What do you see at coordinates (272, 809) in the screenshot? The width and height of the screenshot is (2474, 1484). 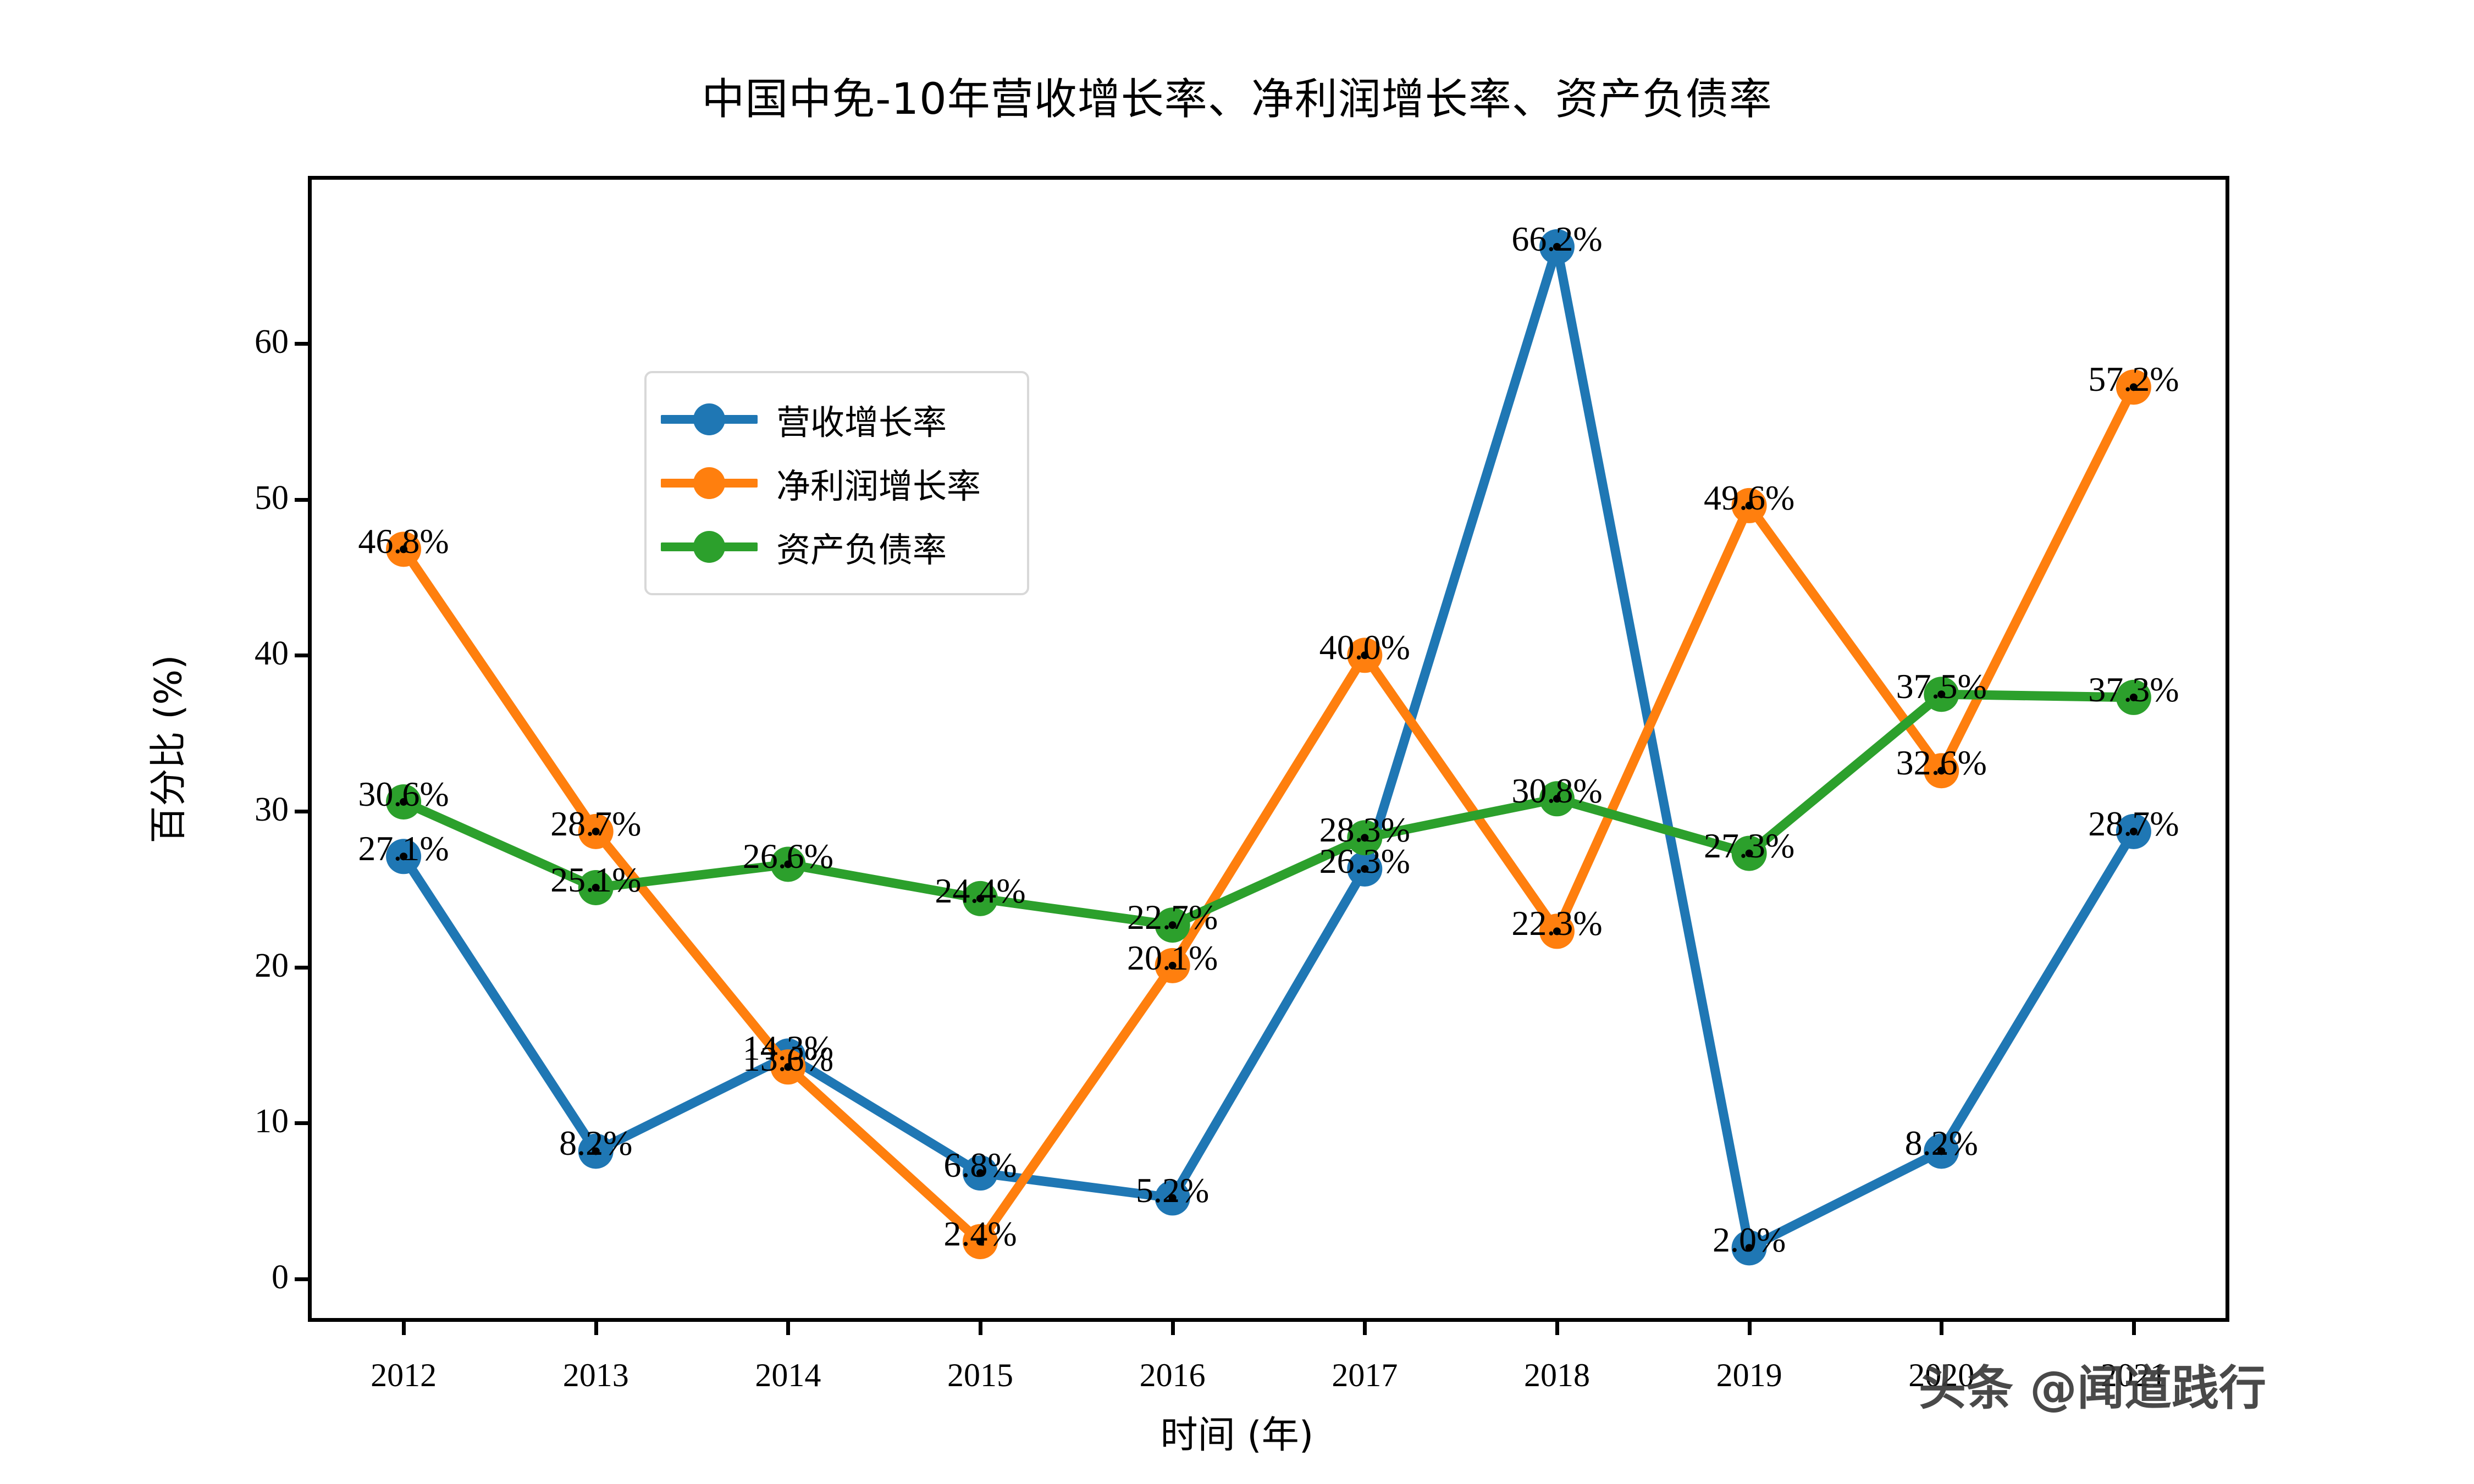 I see `y-tick-label: 30` at bounding box center [272, 809].